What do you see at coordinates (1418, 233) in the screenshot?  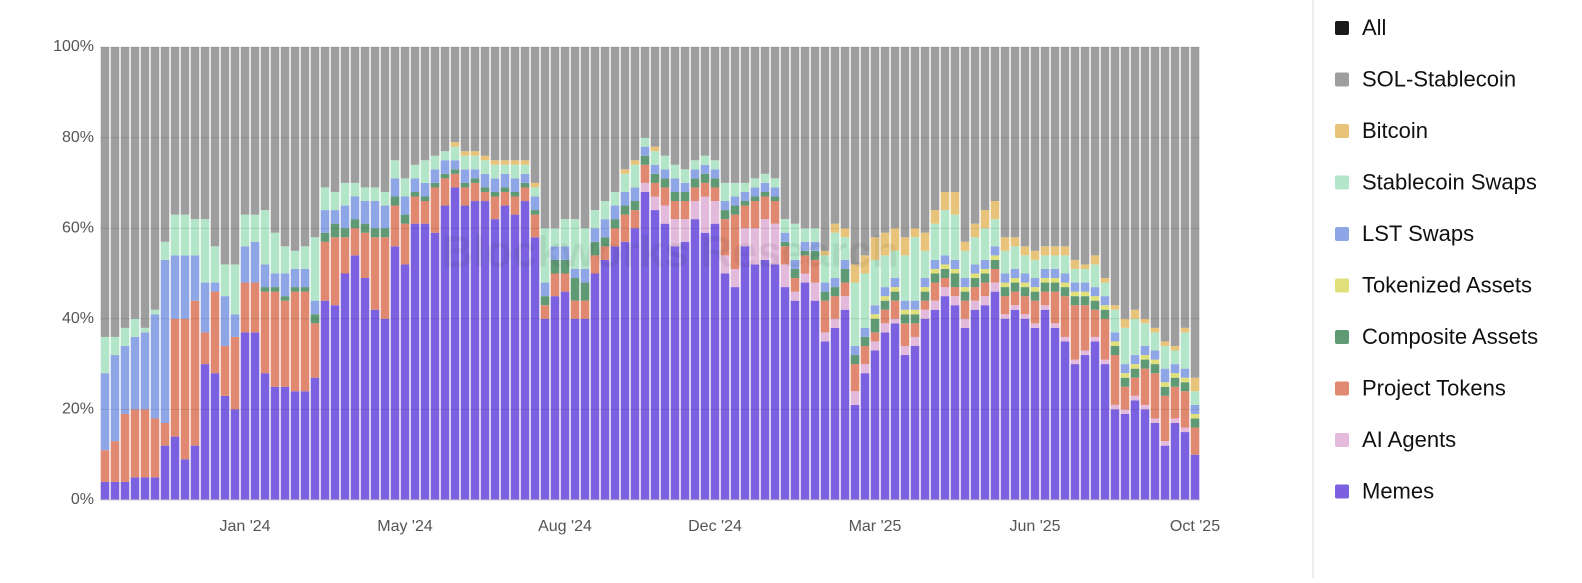 I see `legend-label: LST Swaps` at bounding box center [1418, 233].